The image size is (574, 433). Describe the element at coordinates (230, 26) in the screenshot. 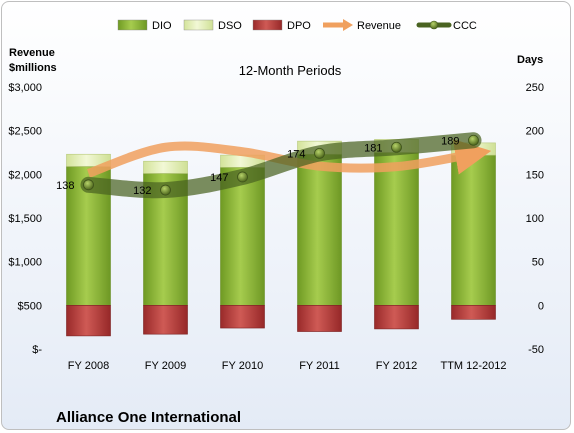

I see `legend-label: DSO` at that location.